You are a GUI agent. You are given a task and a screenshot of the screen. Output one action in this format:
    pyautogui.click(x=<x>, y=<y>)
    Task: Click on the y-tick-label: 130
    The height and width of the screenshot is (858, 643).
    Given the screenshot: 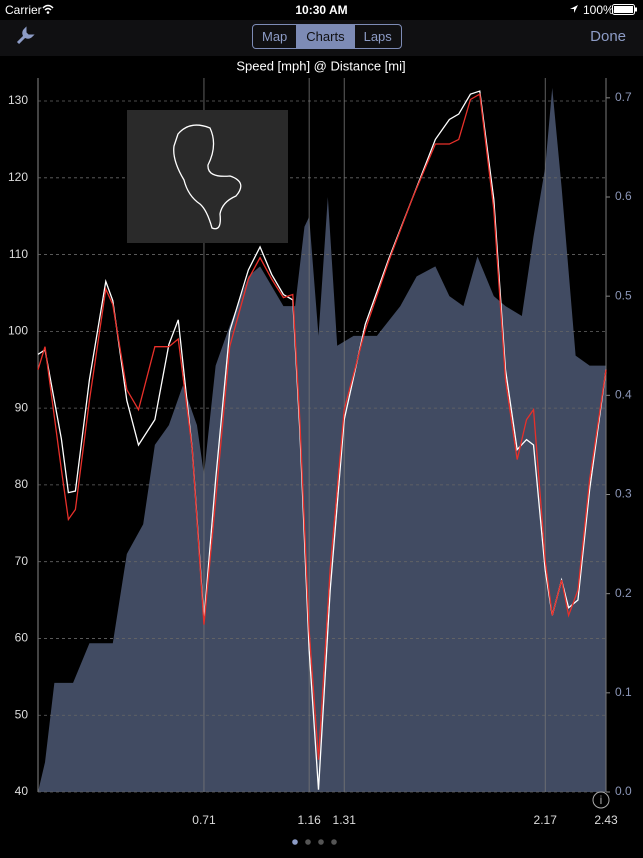 What is the action you would take?
    pyautogui.click(x=18, y=100)
    